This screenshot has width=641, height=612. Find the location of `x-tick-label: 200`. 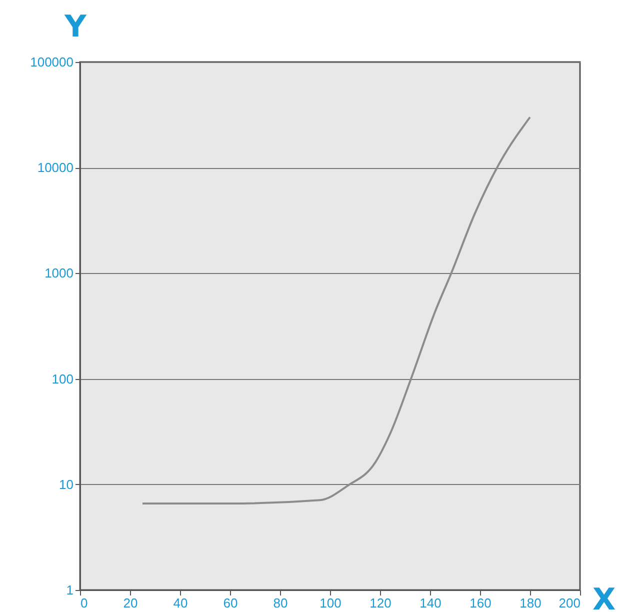

x-tick-label: 200 is located at coordinates (569, 603).